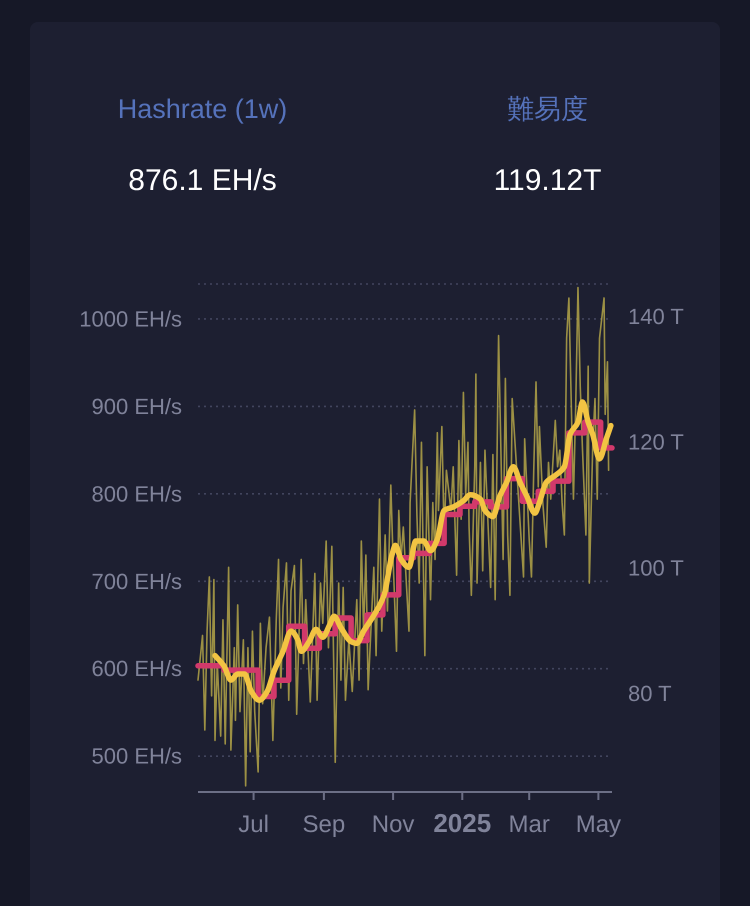  What do you see at coordinates (253, 824) in the screenshot?
I see `x-tick-label: Jul` at bounding box center [253, 824].